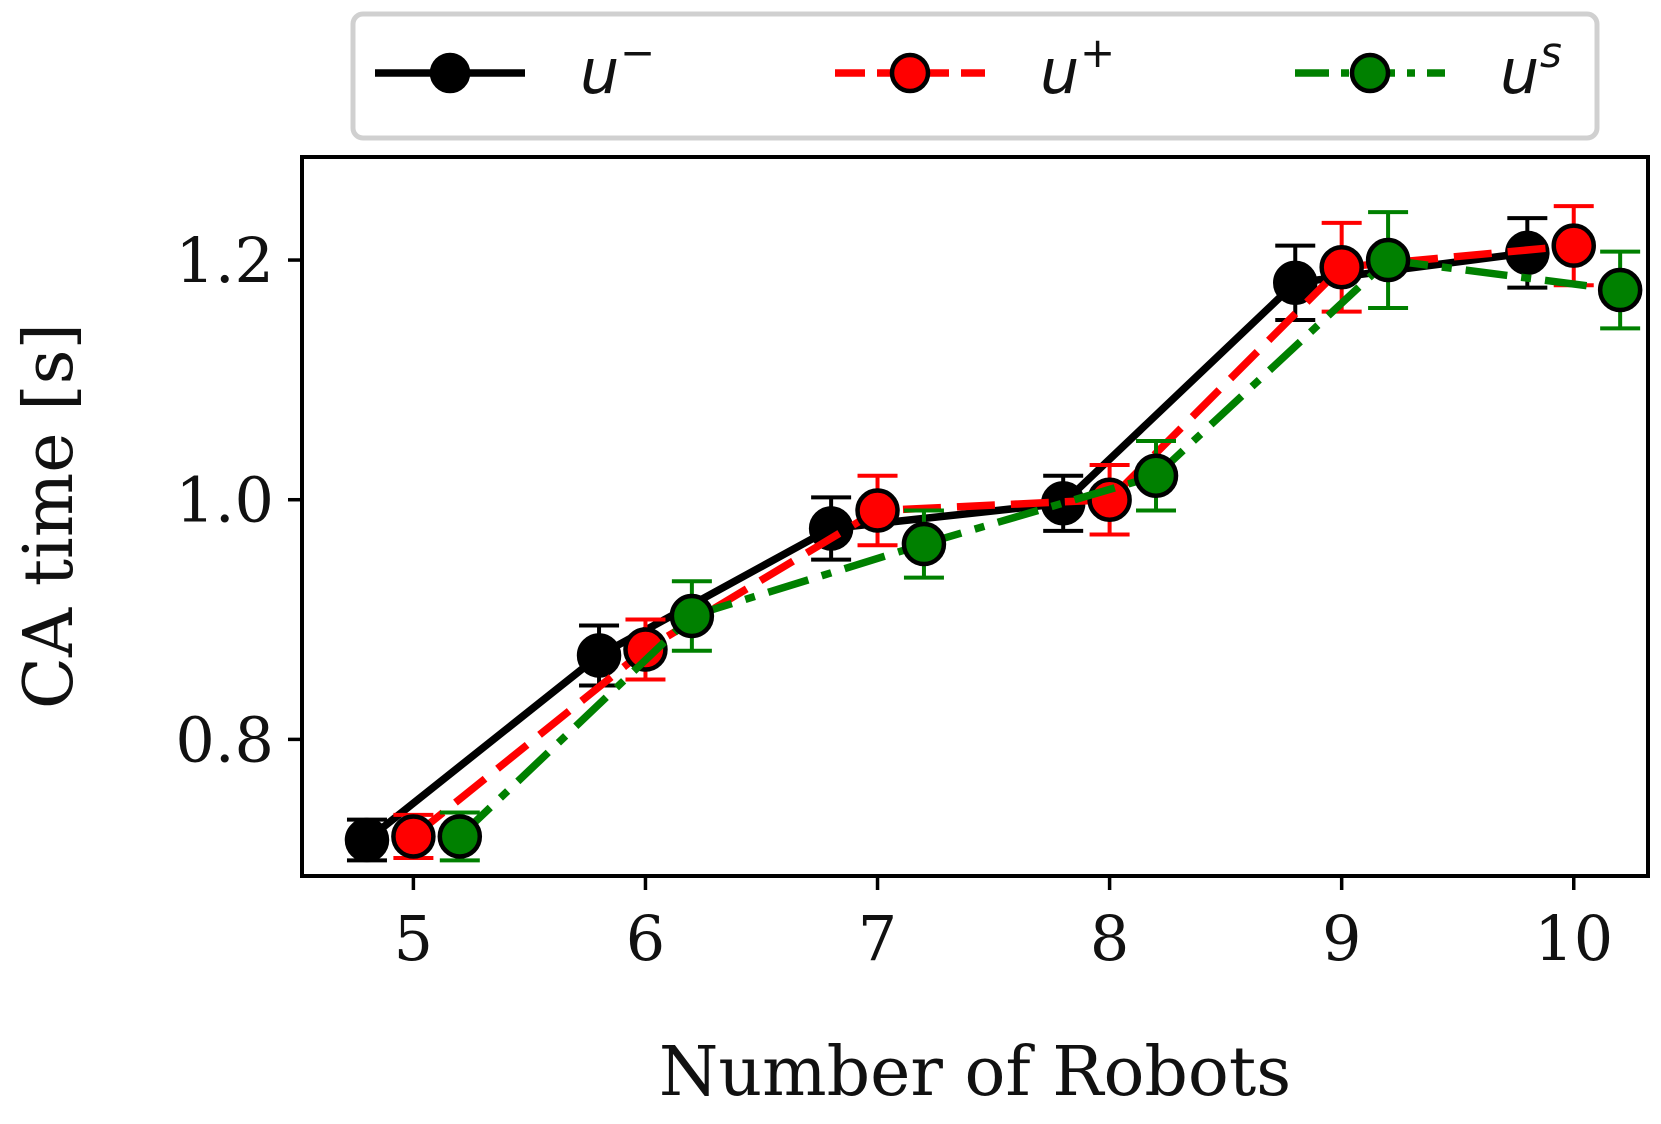 This screenshot has width=1661, height=1124. I want to click on legend-entry-1: u −, so click(515, 68).